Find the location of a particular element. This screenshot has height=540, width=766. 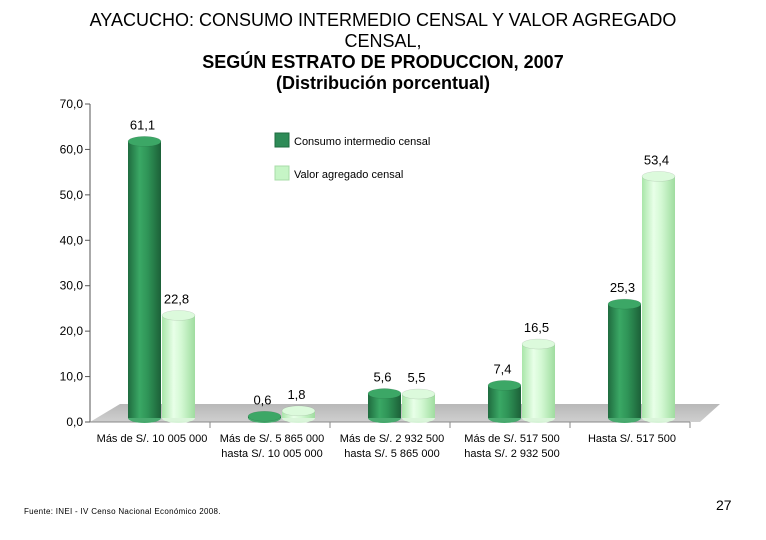

y-tick-label: 50,0 is located at coordinates (72, 195).